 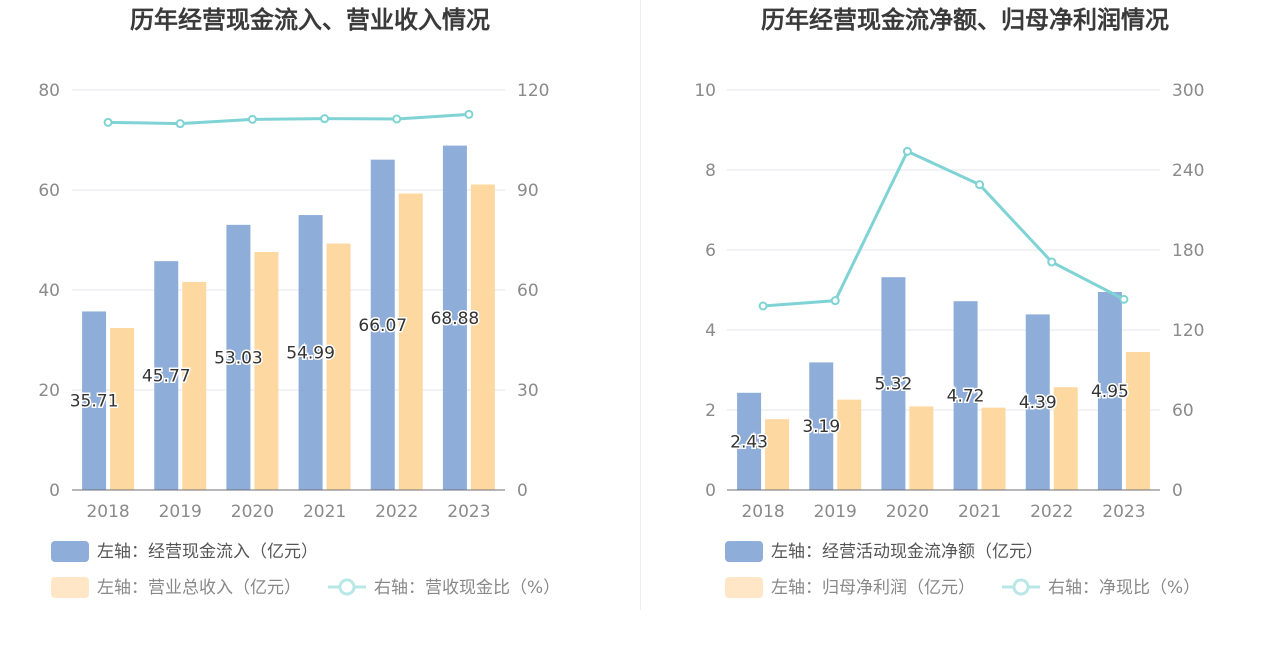 What do you see at coordinates (70, 587) in the screenshot?
I see `legend-swatch-revenue` at bounding box center [70, 587].